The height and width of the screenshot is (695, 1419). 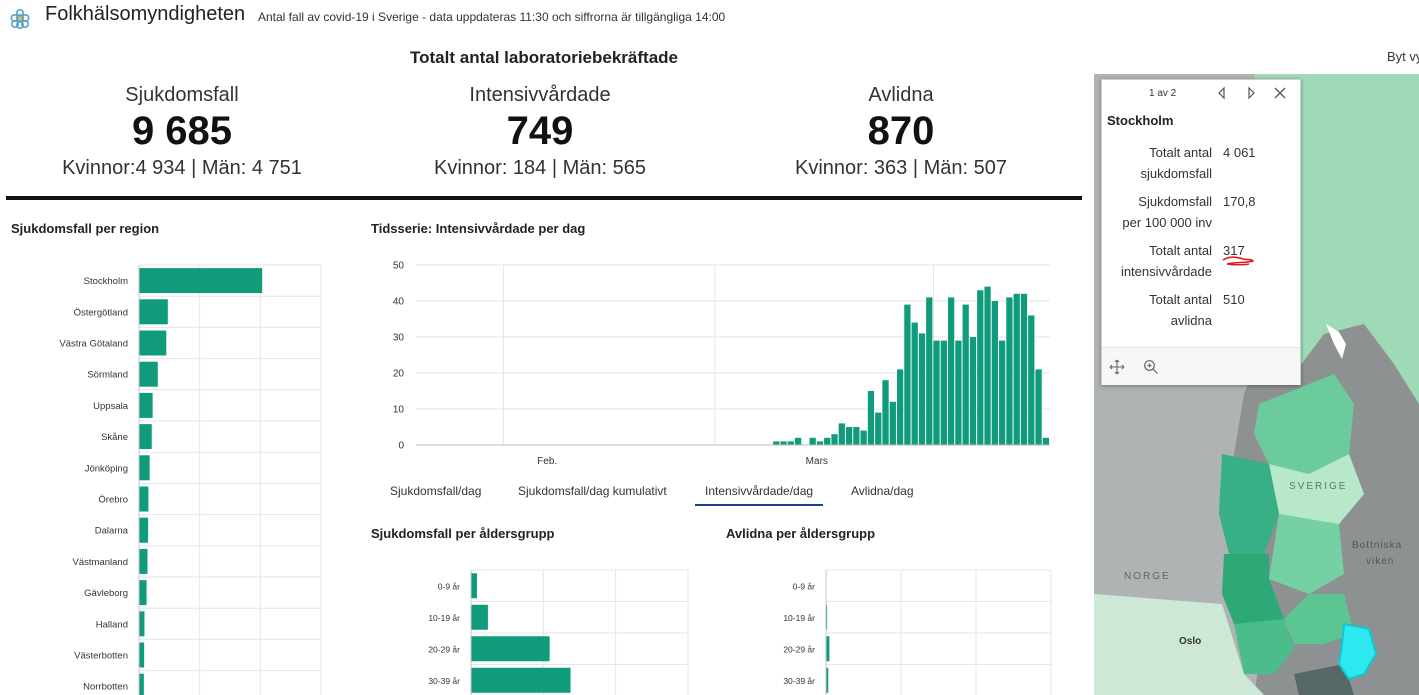 What do you see at coordinates (1249, 504) in the screenshot?
I see `region-jamtland` at bounding box center [1249, 504].